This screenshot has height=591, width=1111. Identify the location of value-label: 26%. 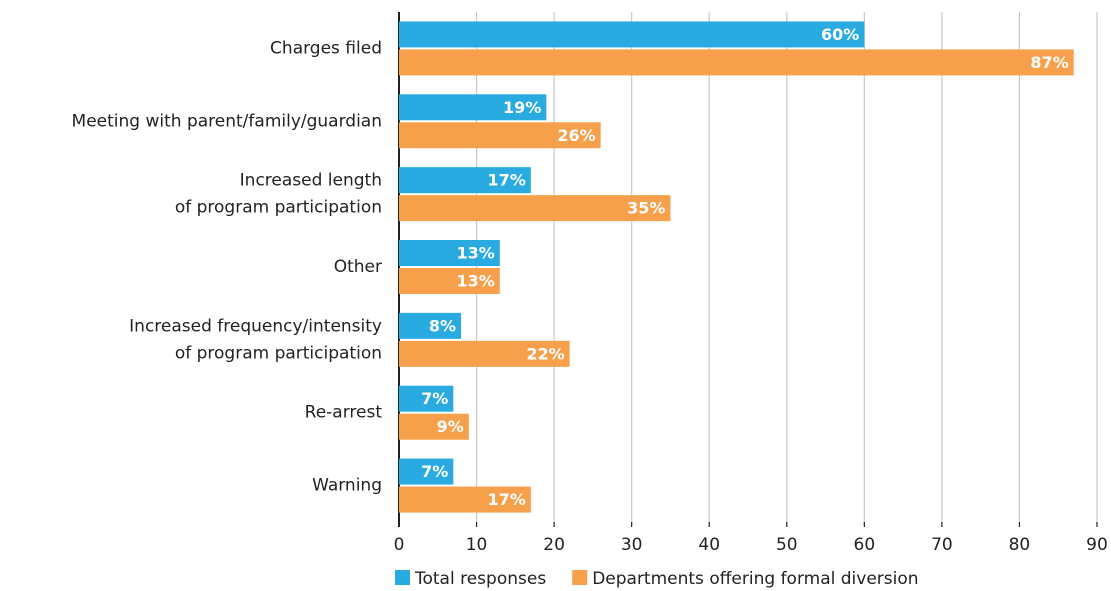
(576, 135).